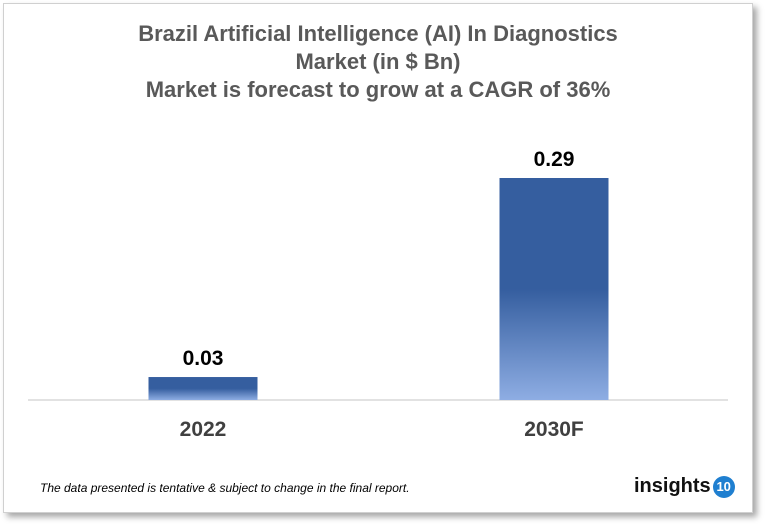  What do you see at coordinates (203, 358) in the screenshot?
I see `data-label: 0.03` at bounding box center [203, 358].